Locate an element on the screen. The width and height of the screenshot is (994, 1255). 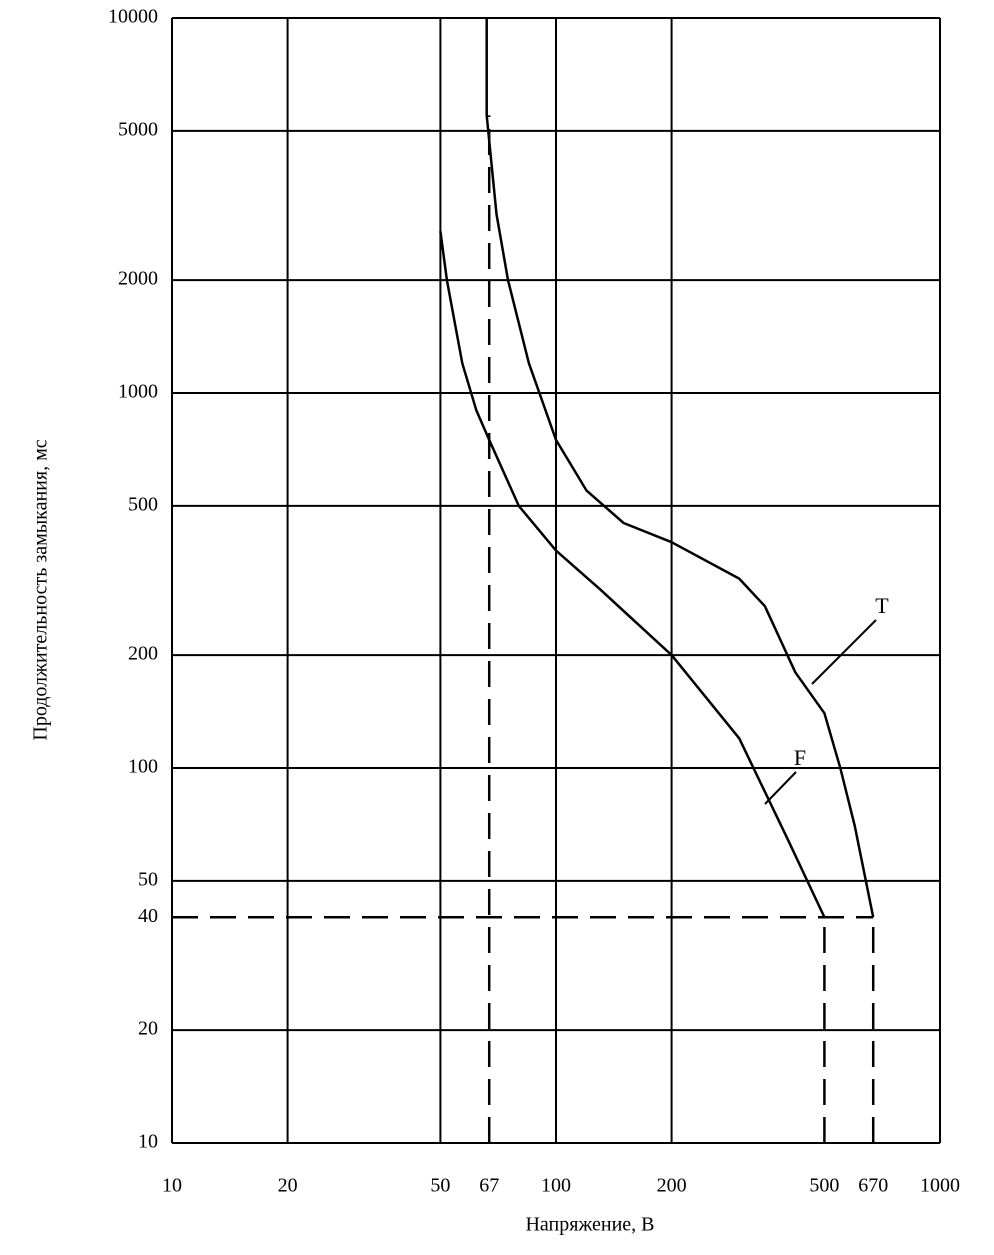
y-tick-label: 10000 is located at coordinates (133, 17).